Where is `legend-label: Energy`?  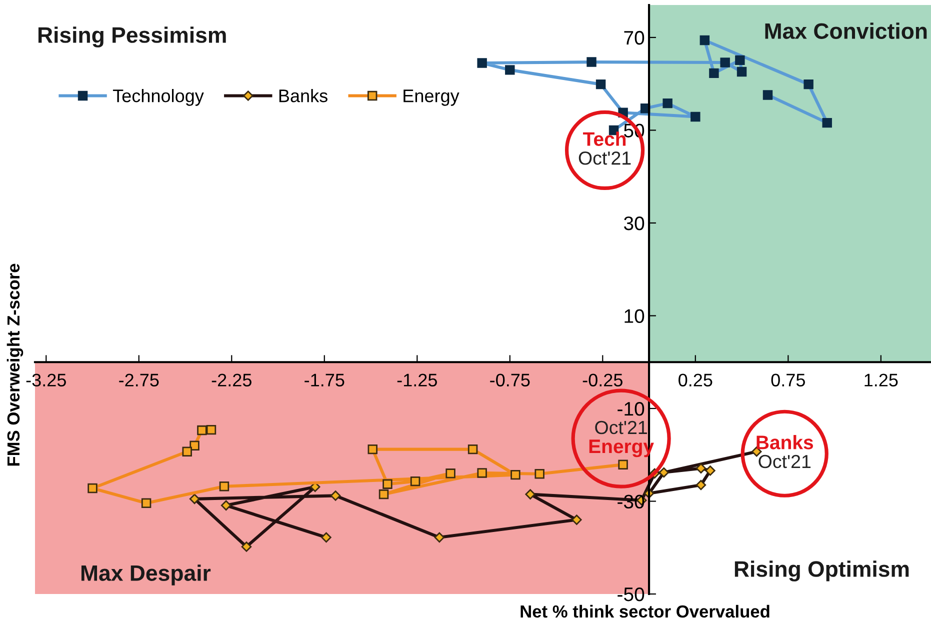 legend-label: Energy is located at coordinates (432, 98).